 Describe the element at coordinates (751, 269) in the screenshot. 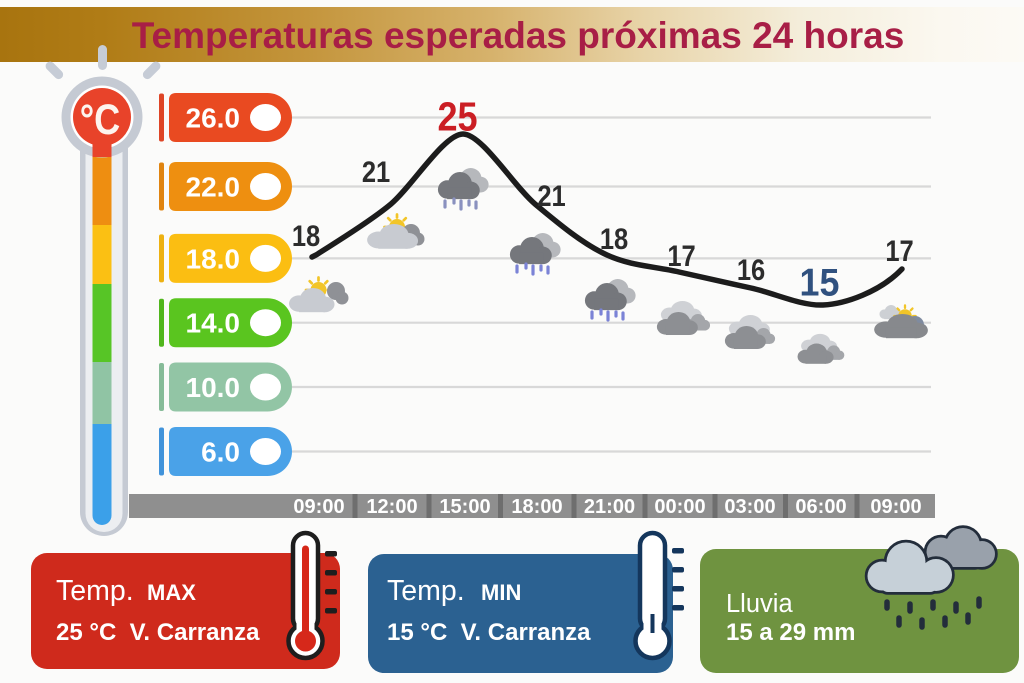

I see `svg-text: 16` at that location.